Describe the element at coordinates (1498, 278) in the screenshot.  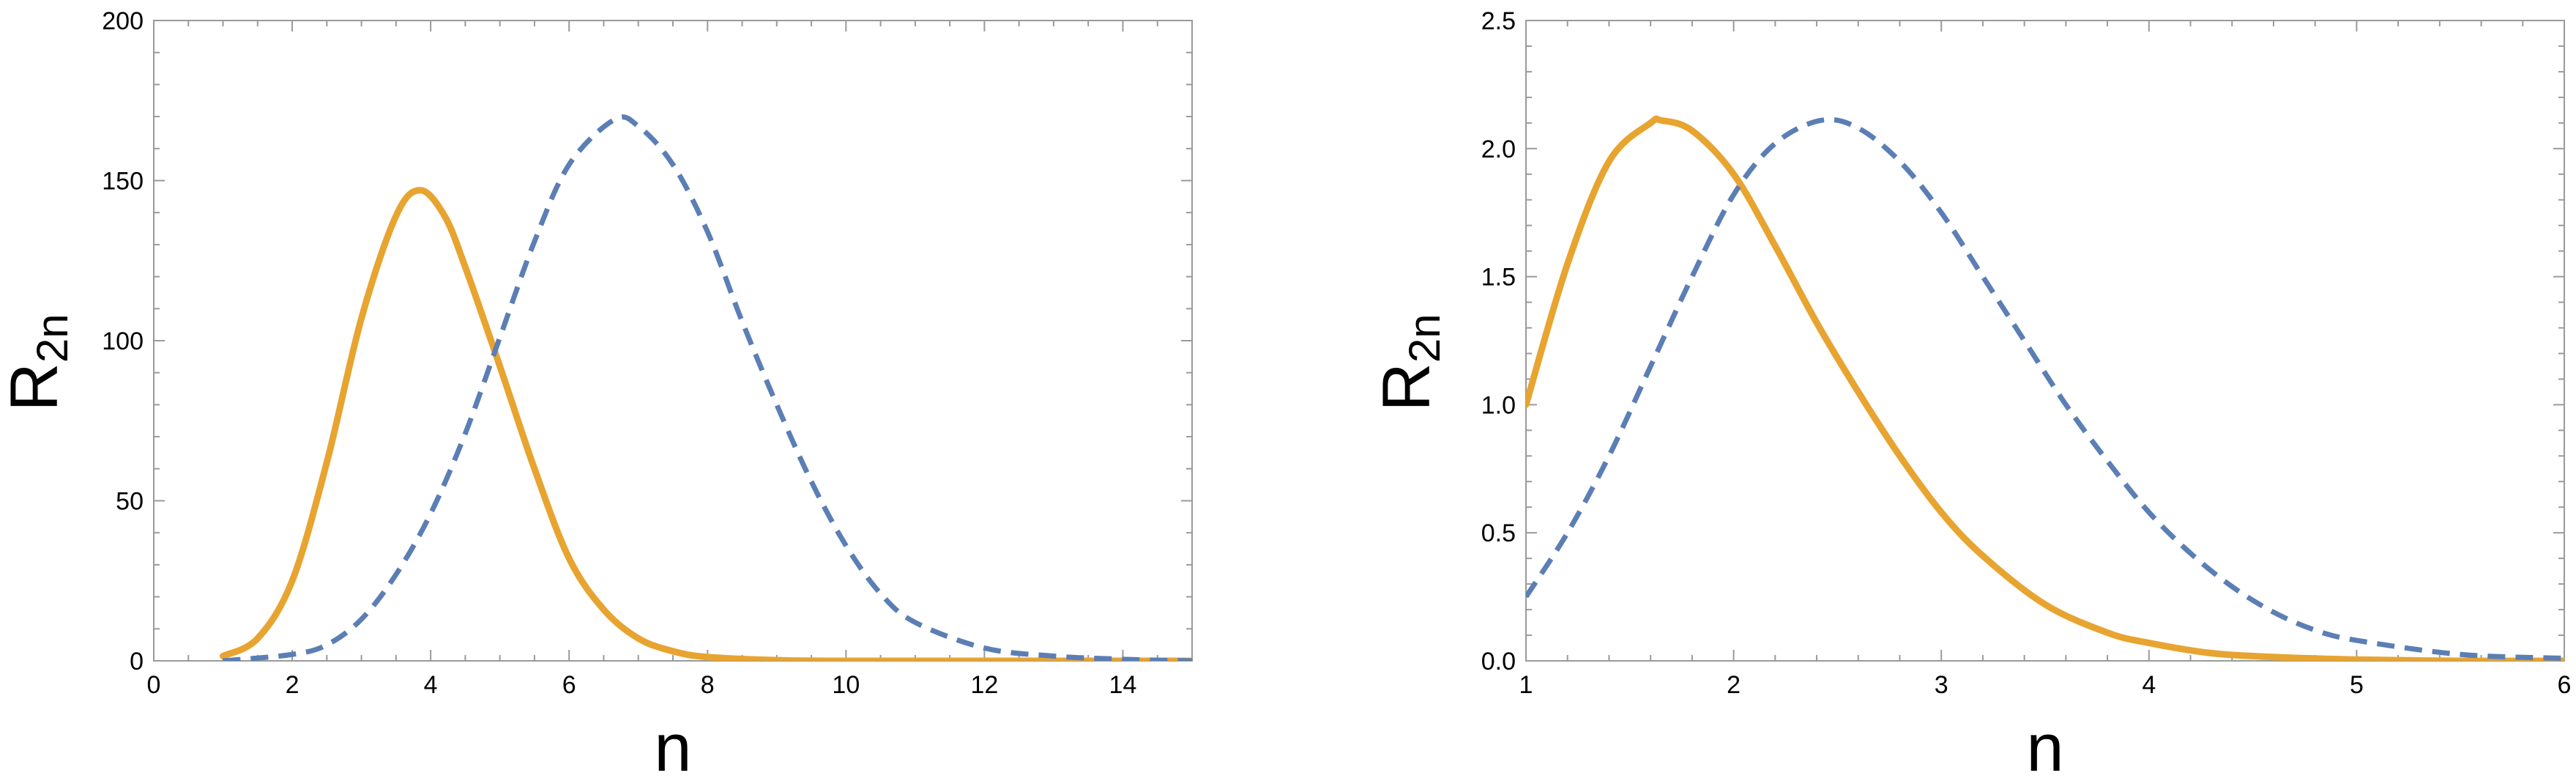
I see `y-tick-label: 1.5` at that location.